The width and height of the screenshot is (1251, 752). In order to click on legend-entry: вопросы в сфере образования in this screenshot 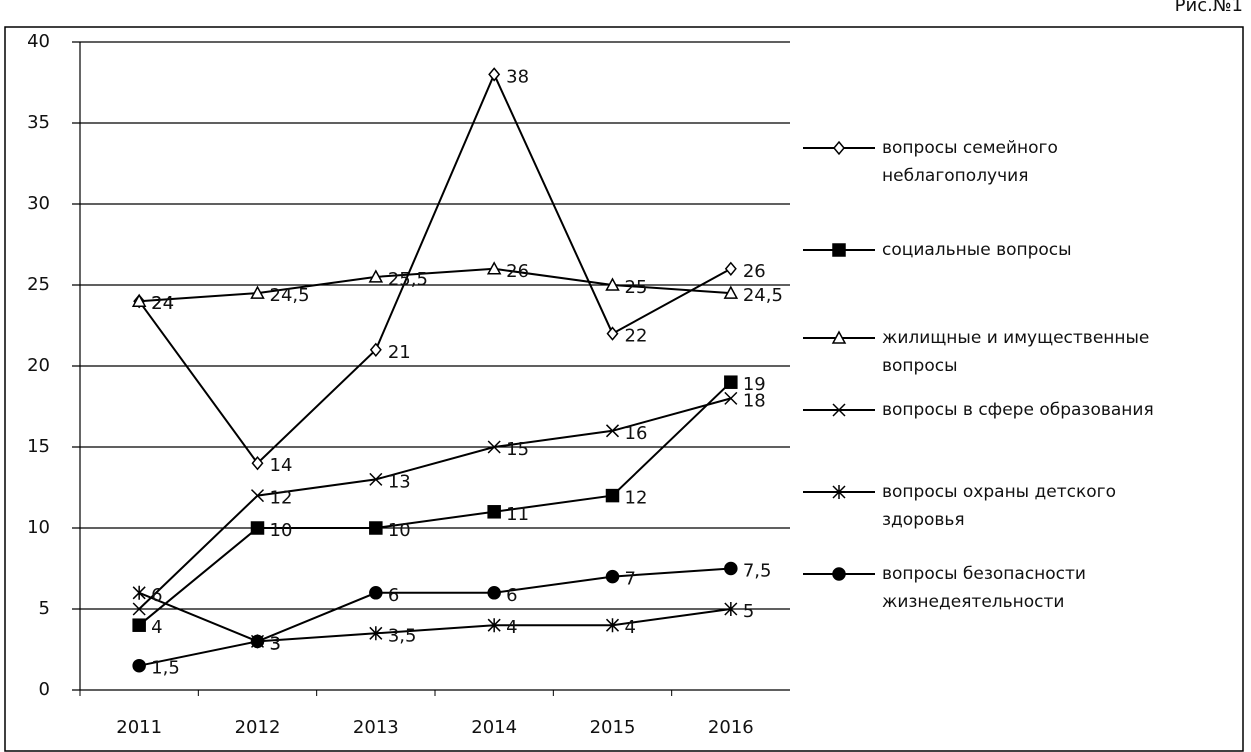, I will do `click(978, 410)`.